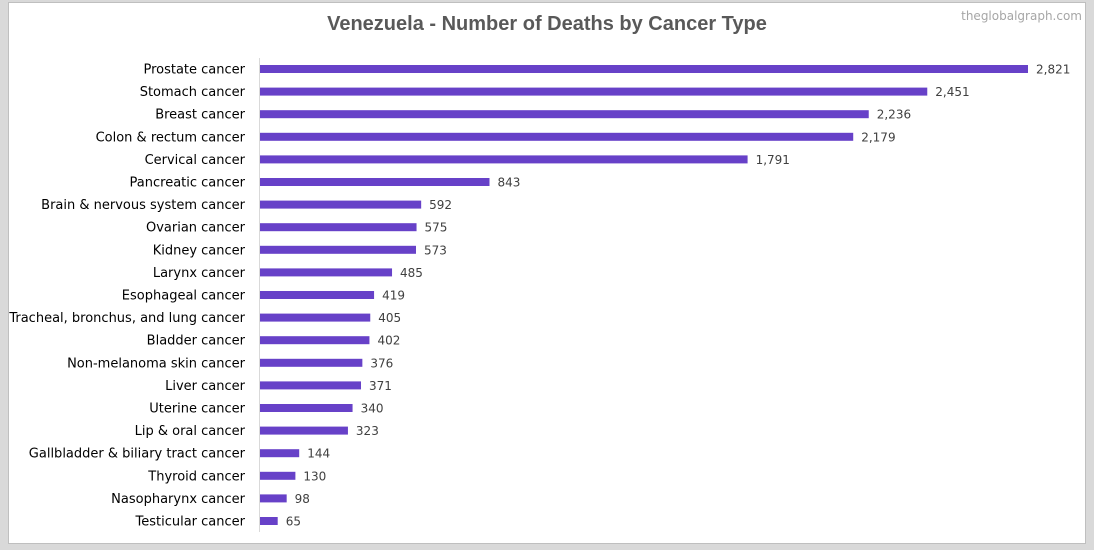 Image resolution: width=1094 pixels, height=550 pixels. What do you see at coordinates (380, 386) in the screenshot?
I see `value-label: 371` at bounding box center [380, 386].